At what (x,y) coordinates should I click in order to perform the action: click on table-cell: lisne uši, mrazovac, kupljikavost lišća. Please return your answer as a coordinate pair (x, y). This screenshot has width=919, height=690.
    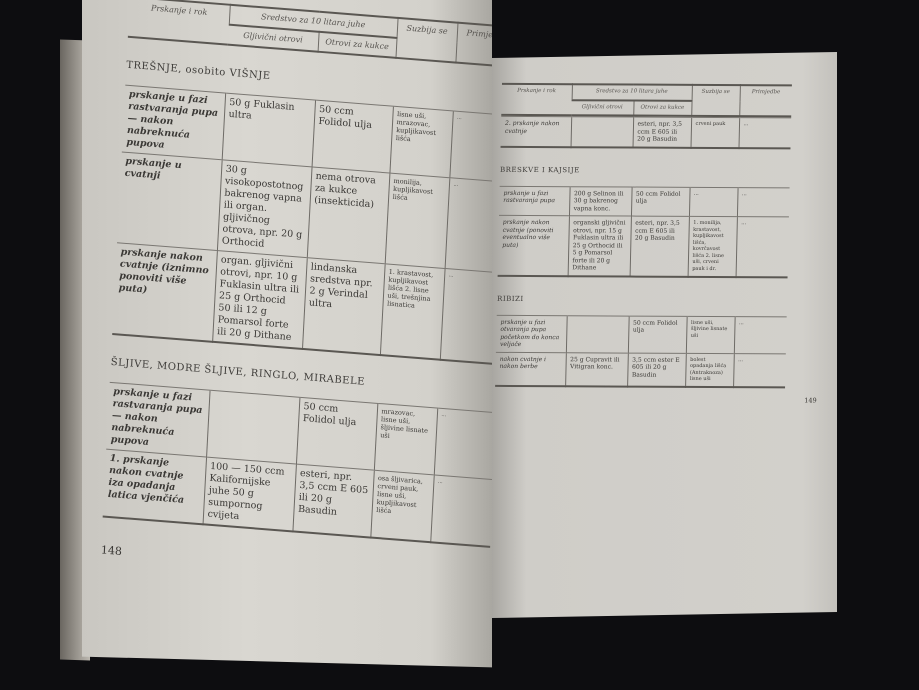
    Looking at the image, I should click on (421, 142).